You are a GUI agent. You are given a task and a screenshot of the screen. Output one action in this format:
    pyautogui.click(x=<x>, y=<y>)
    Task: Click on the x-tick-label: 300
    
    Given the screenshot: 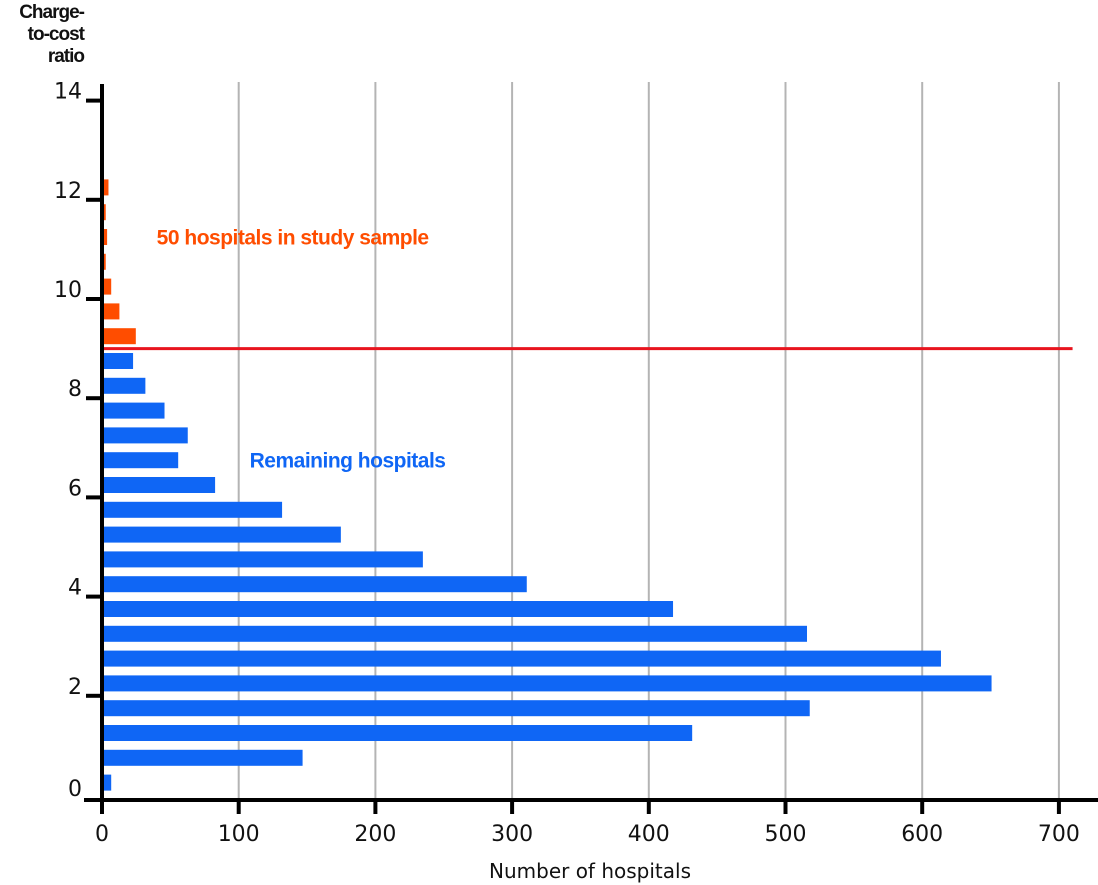 What is the action you would take?
    pyautogui.click(x=512, y=834)
    